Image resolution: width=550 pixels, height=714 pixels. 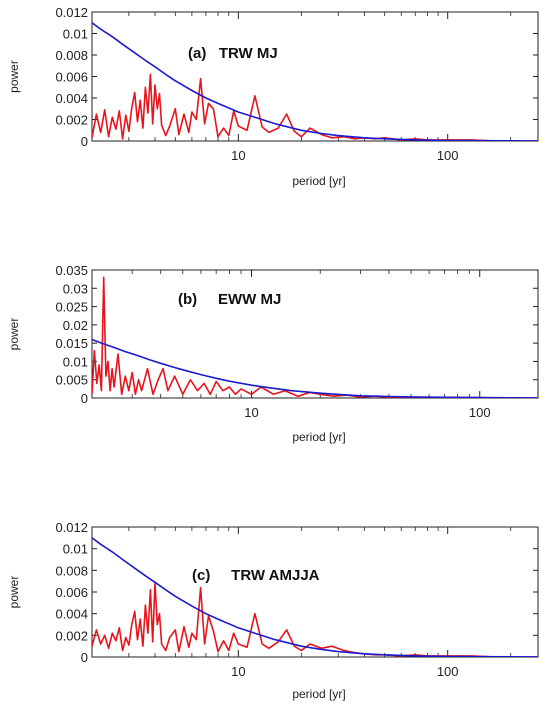 I want to click on chart-1-plot-frame, so click(x=315, y=334).